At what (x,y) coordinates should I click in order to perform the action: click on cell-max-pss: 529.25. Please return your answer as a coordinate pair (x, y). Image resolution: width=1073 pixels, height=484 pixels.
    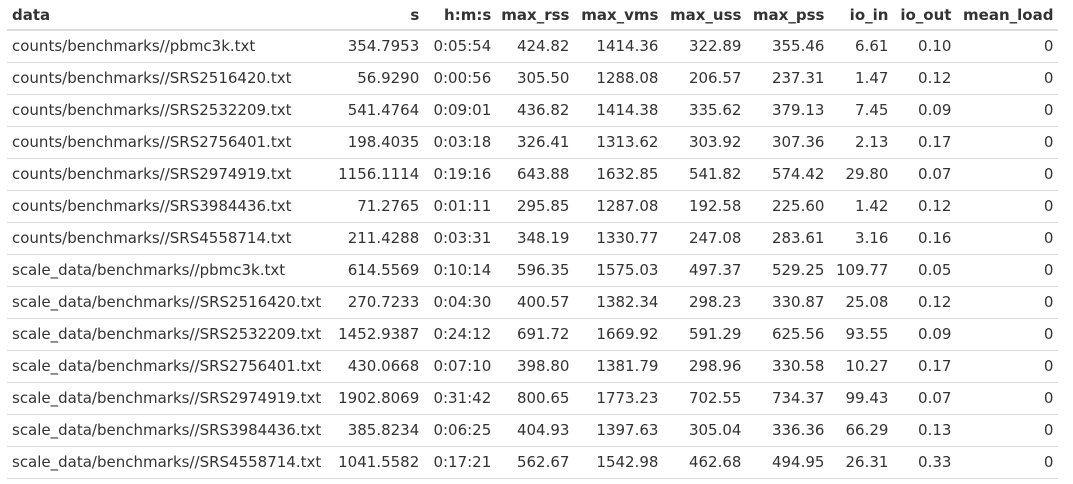
    Looking at the image, I should click on (788, 270).